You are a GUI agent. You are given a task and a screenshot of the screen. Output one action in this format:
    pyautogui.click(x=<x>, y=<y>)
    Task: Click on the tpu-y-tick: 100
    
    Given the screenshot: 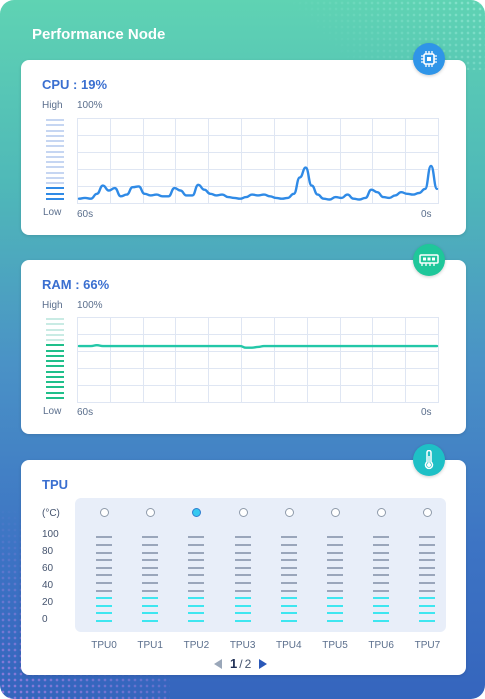 What is the action you would take?
    pyautogui.click(x=50, y=534)
    